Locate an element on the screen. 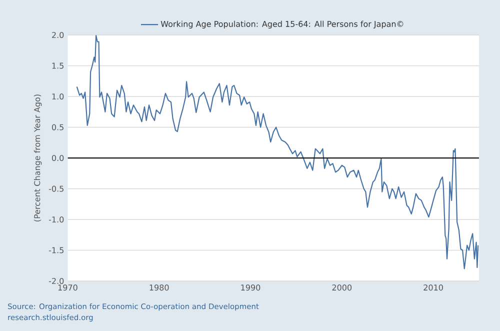  y-tick-label: 1.0 is located at coordinates (58, 96).